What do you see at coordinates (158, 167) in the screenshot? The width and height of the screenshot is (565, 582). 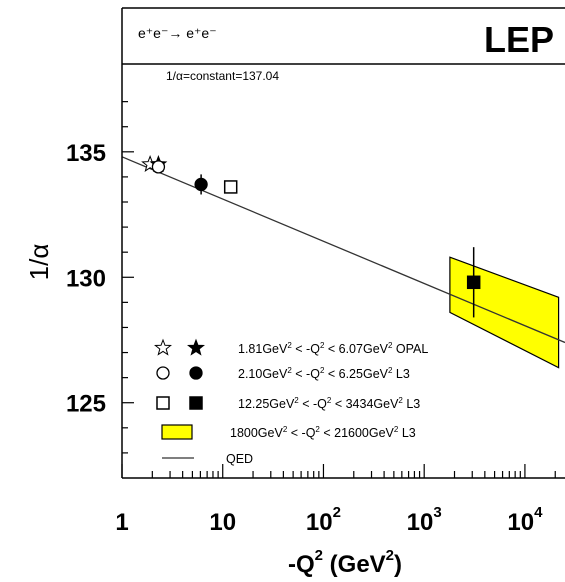 I see `data-point-circle-open` at bounding box center [158, 167].